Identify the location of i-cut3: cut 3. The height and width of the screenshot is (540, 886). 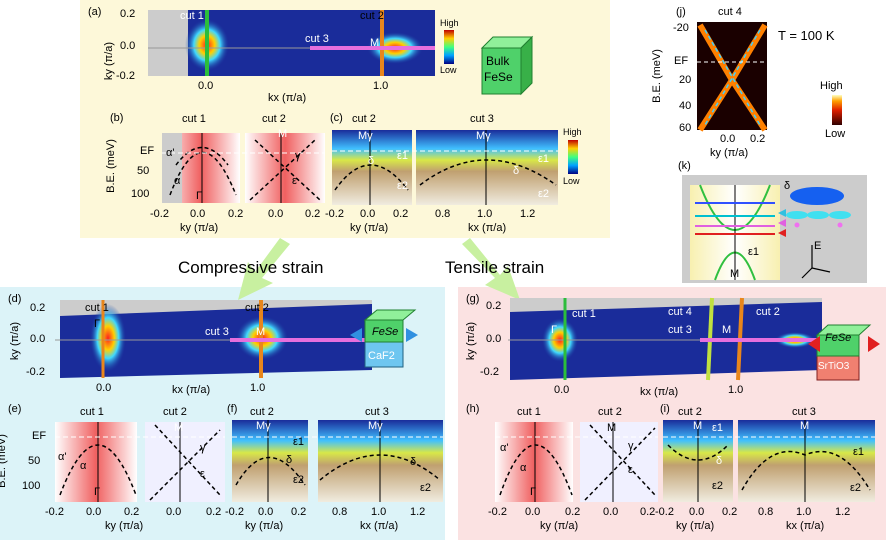
(804, 412).